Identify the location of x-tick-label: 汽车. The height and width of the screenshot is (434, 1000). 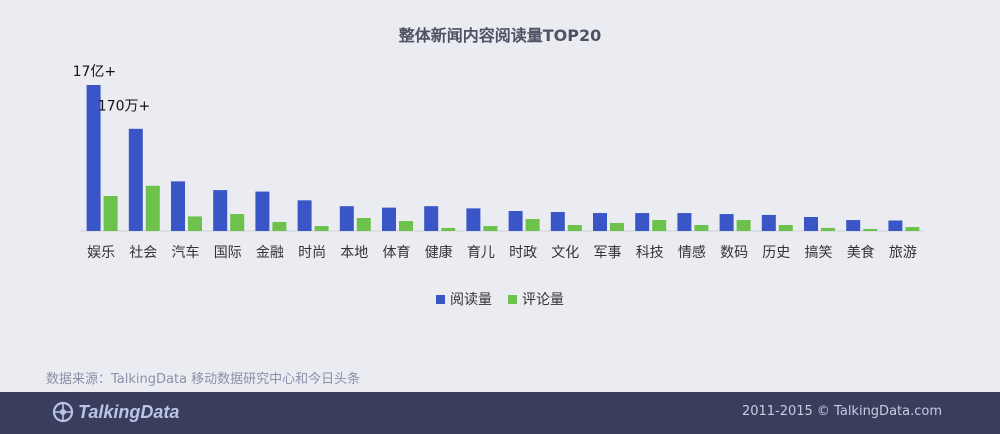
(186, 252).